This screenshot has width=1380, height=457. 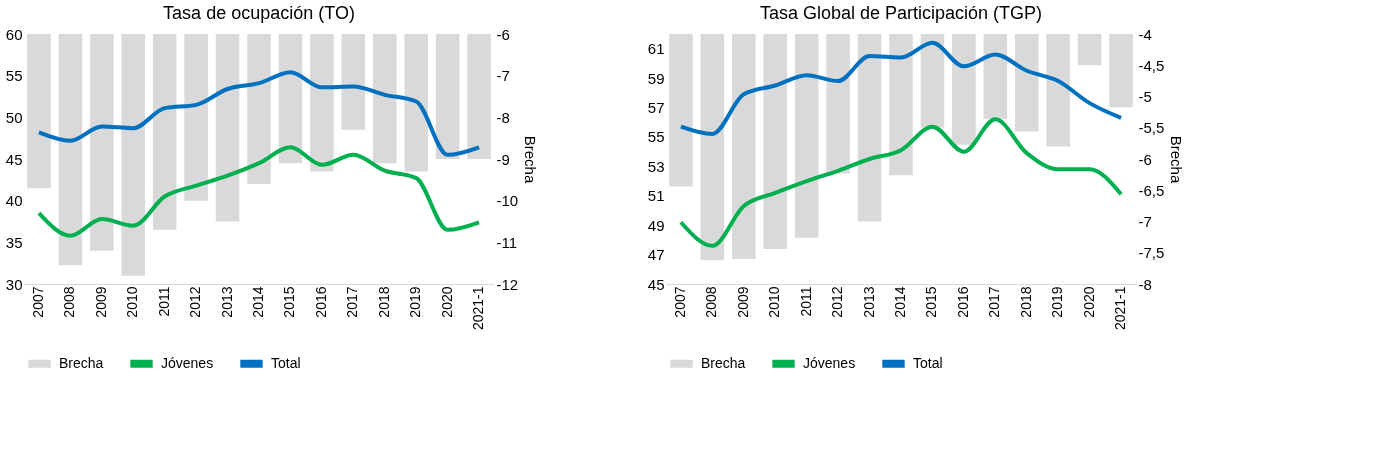 I want to click on y2-tick-label: -4,5, so click(x=1151, y=65).